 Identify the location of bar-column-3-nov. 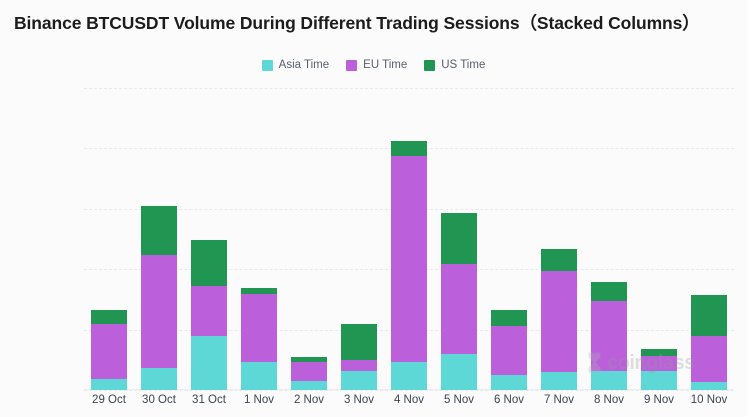
(359, 239).